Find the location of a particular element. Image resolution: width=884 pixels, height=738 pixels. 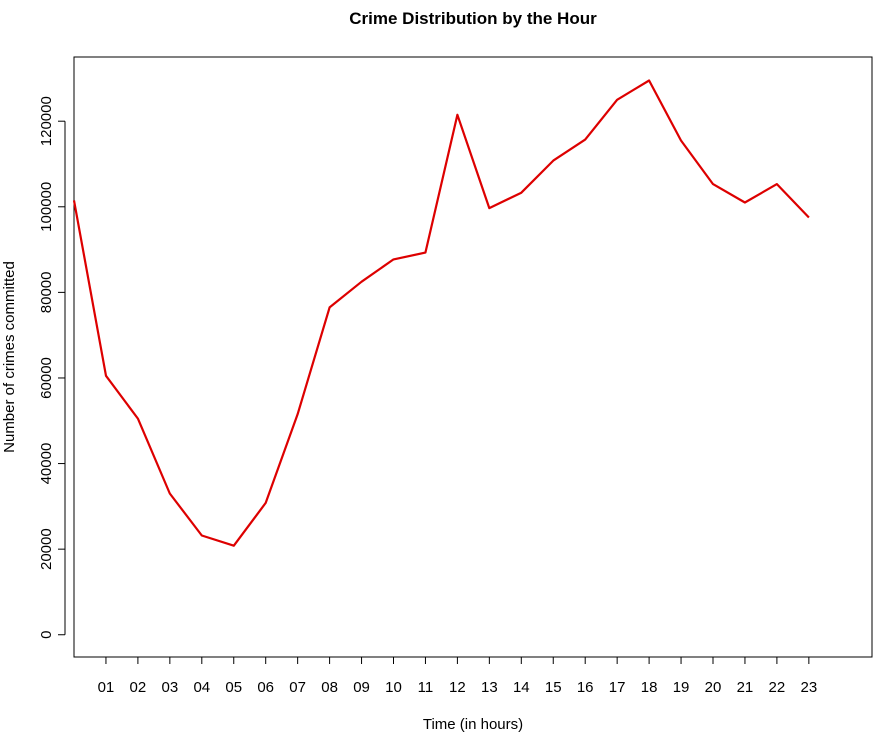

x-tick-label: 07 is located at coordinates (297, 687).